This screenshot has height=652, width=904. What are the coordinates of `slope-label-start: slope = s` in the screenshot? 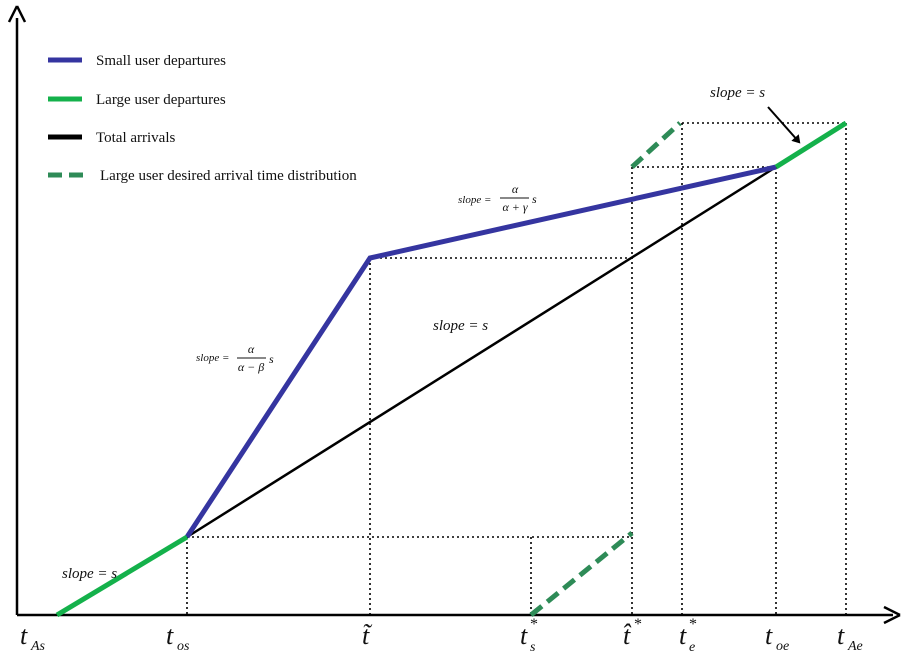 It's located at (89, 574).